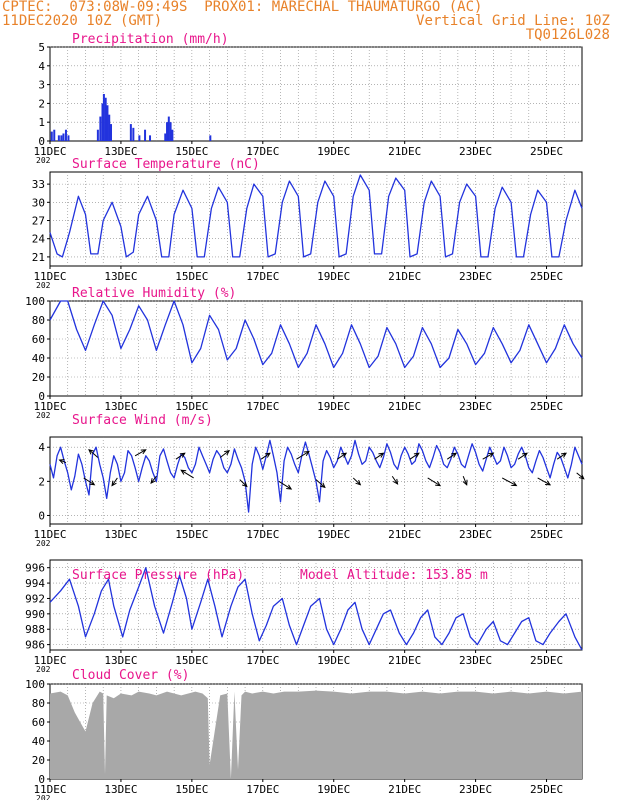  Describe the element at coordinates (35, 583) in the screenshot. I see `y-tick-label: 994` at that location.